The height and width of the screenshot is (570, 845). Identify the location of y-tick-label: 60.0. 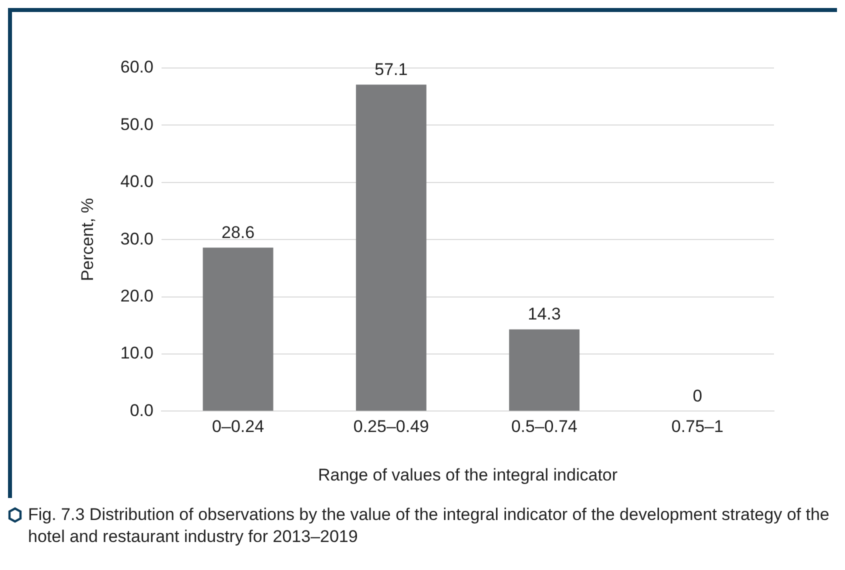
(137, 67).